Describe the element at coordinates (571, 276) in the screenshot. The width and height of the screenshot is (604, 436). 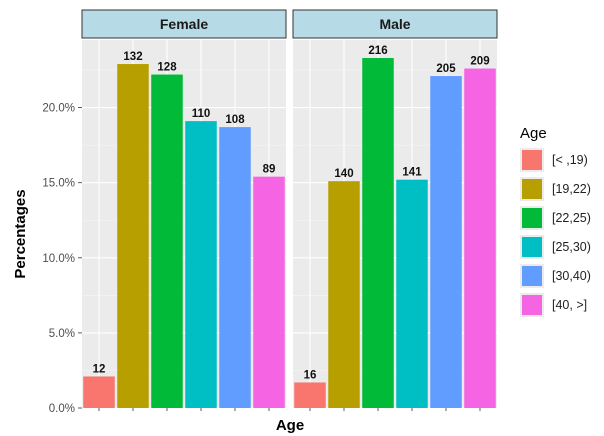
I see `legend-label: [30,40)` at that location.